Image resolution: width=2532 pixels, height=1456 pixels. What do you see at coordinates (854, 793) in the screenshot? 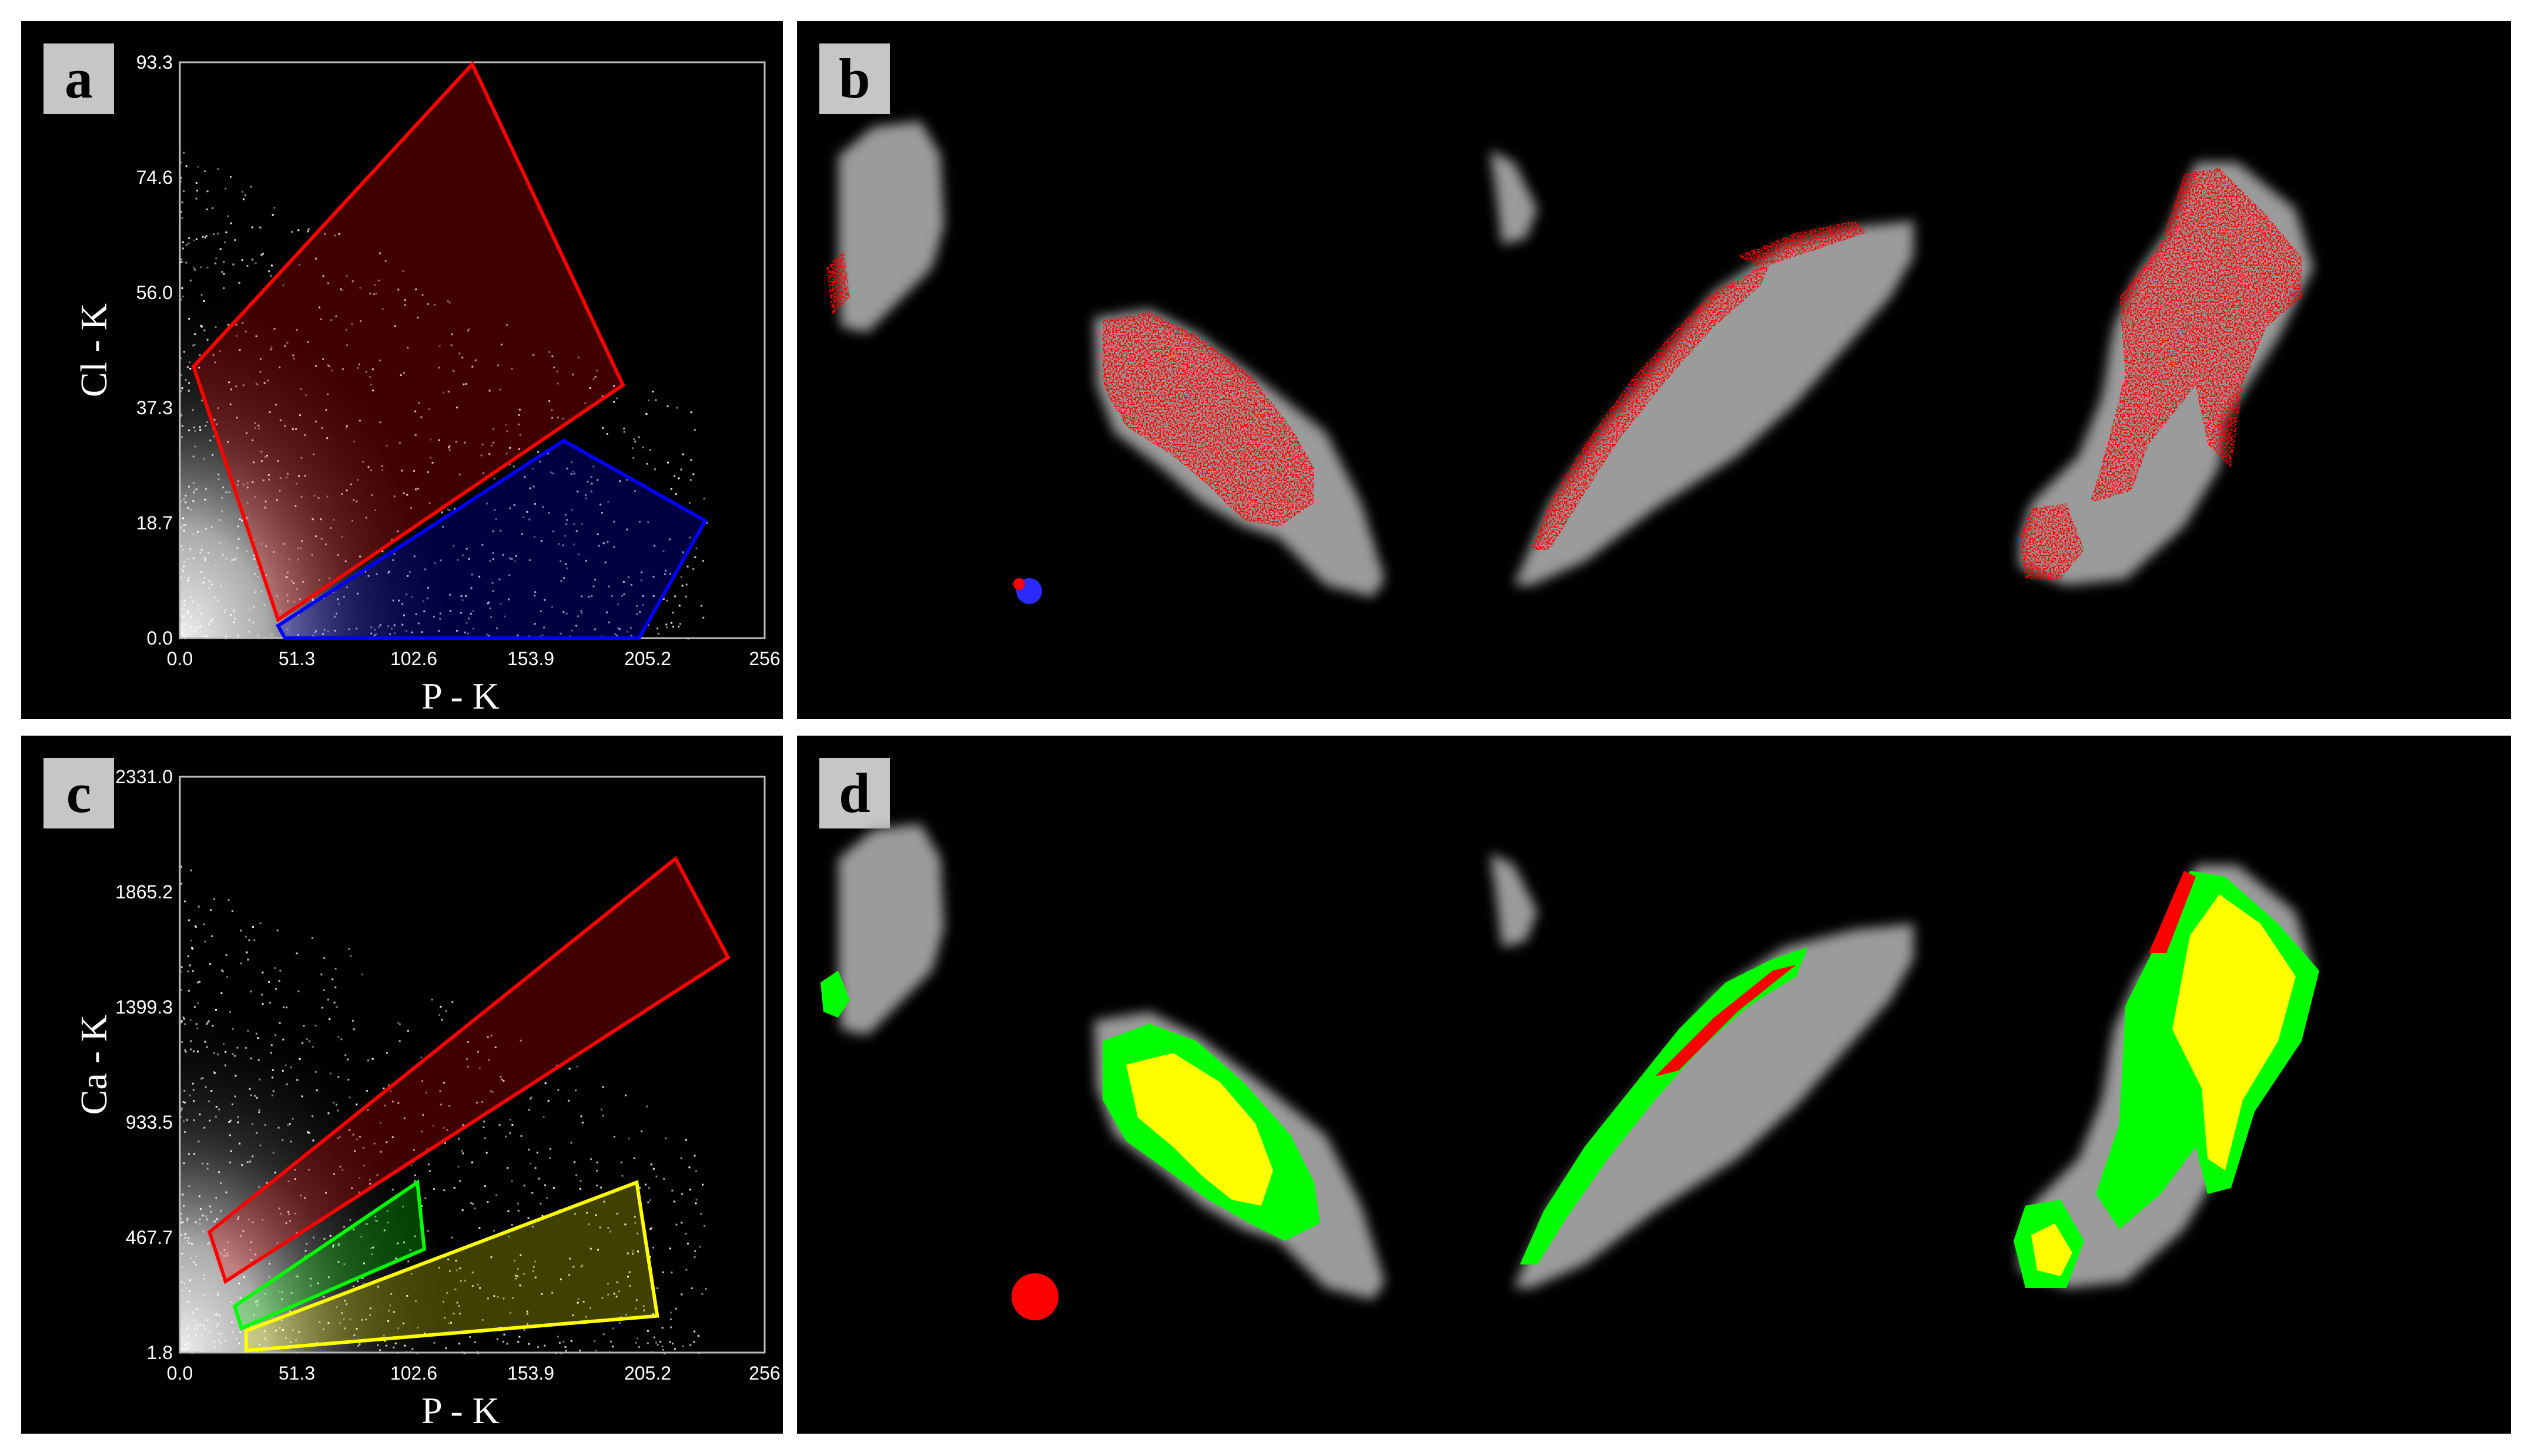
I see `panel-label-d: d` at bounding box center [854, 793].